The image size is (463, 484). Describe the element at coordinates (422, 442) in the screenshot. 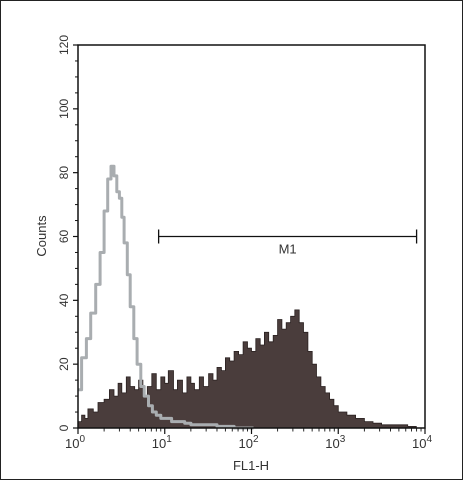

I see `x-tick-label-4: 10⁴` at that location.